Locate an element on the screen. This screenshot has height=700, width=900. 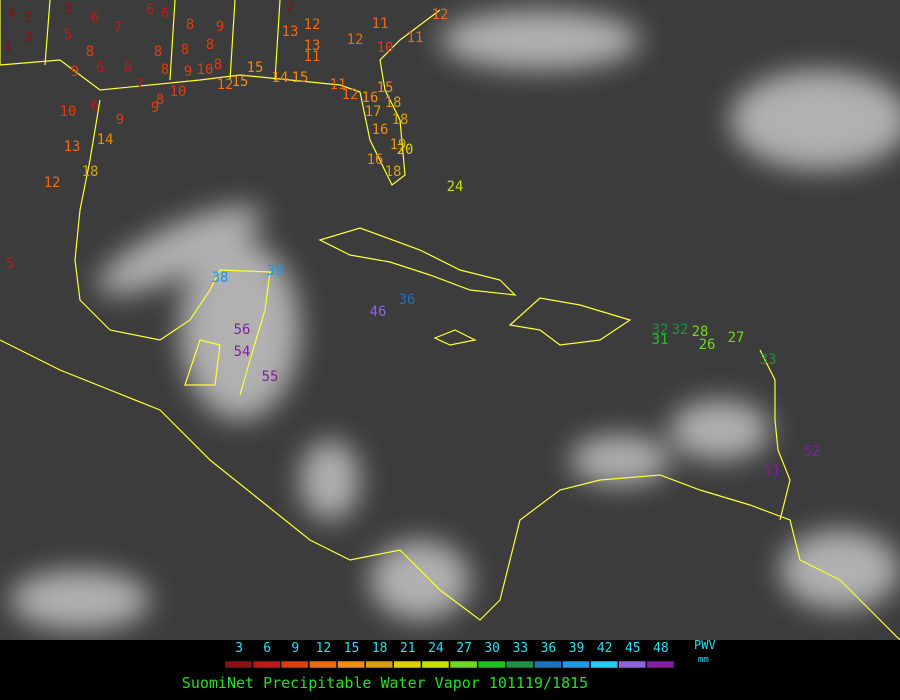
legend-tick-label: 6 is located at coordinates (267, 648).